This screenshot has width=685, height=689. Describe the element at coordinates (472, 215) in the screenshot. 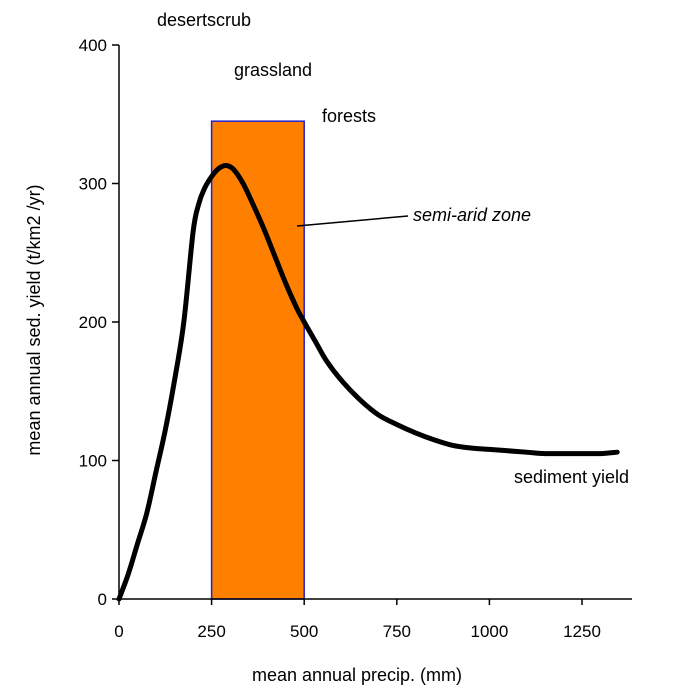

I see `semi-arid-zone-label: semi-arid zone` at that location.